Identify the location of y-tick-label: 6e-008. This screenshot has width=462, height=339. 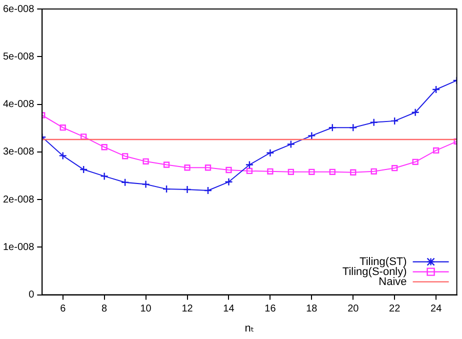
(18, 9).